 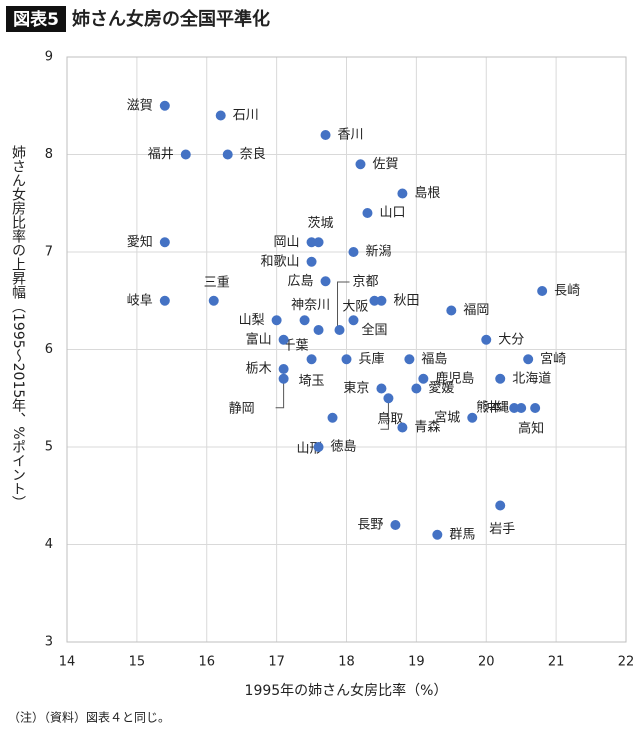 What do you see at coordinates (321, 223) in the screenshot?
I see `point-label: 茨城` at bounding box center [321, 223].